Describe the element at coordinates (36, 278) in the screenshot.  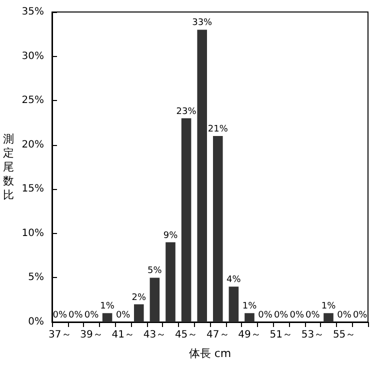
I see `y-tick-label: 5%` at that location.